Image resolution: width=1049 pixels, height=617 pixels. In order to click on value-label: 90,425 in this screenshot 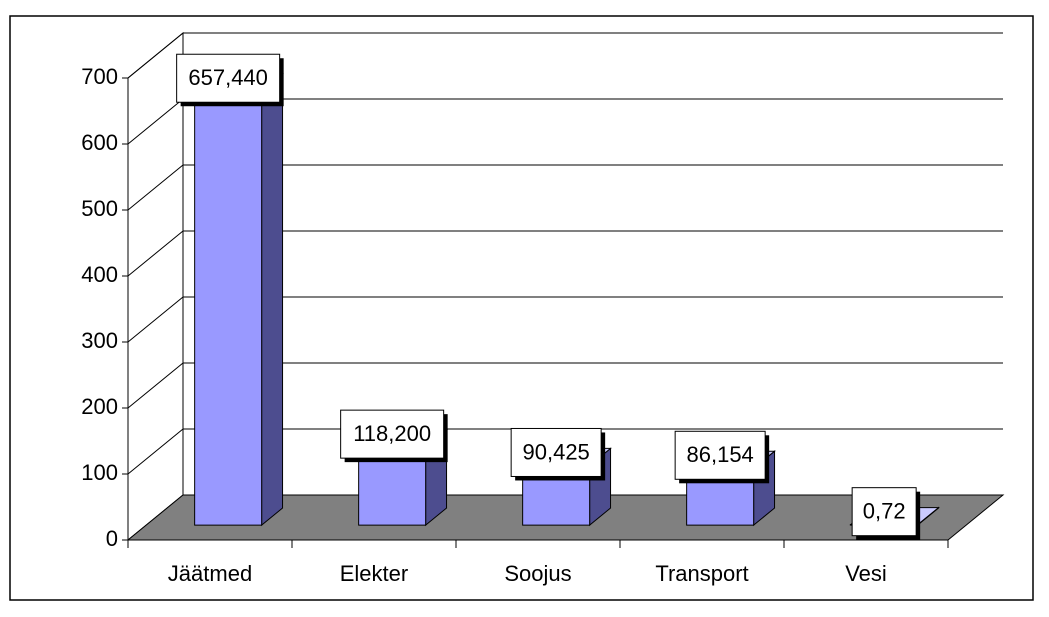, I will do `click(556, 451)`.